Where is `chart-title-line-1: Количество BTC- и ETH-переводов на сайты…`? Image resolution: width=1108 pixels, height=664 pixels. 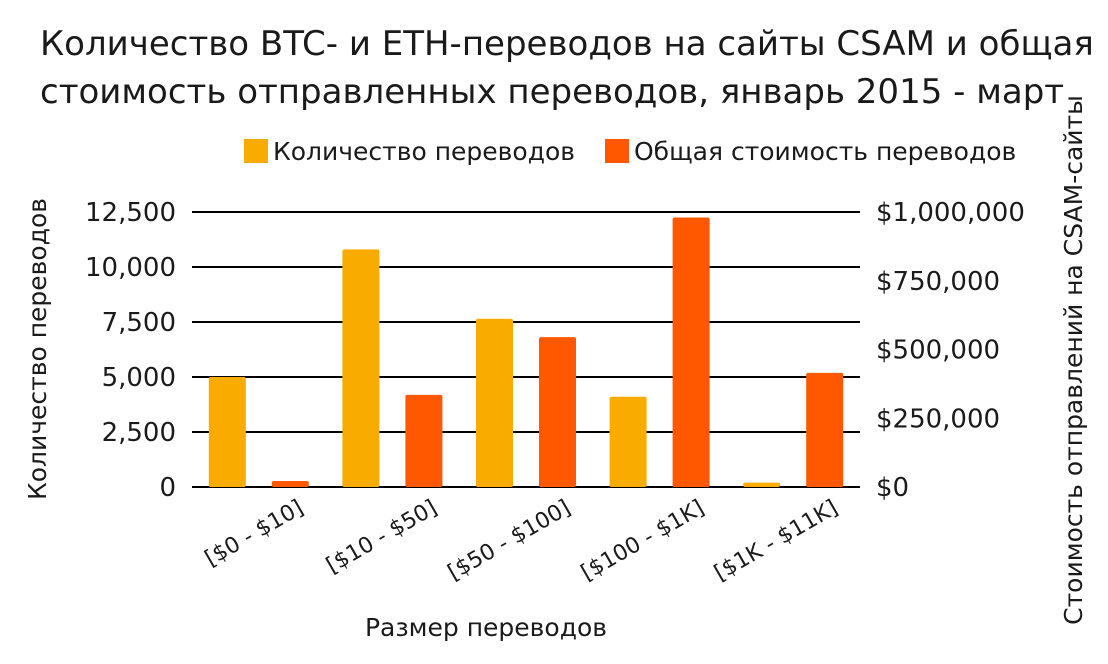 chart-title-line-1: Количество BTC- и ETH-переводов на сайты… is located at coordinates (567, 44).